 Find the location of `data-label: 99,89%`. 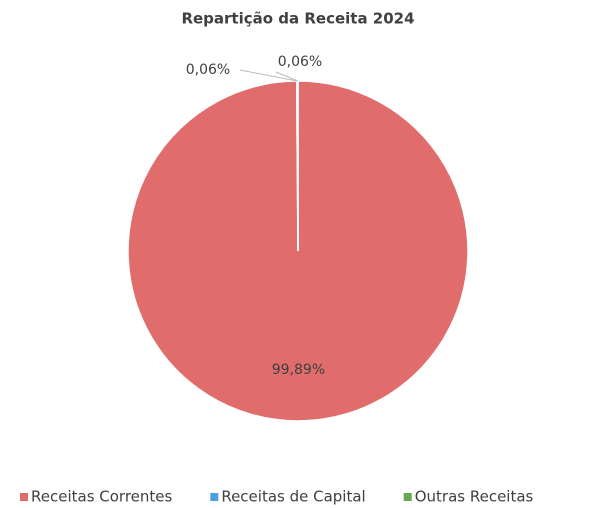

data-label: 99,89% is located at coordinates (298, 370).